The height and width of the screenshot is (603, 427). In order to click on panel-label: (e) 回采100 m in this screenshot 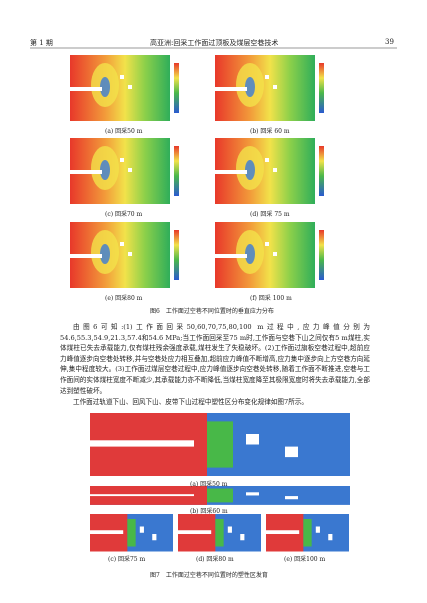, I will do `click(305, 559)`.